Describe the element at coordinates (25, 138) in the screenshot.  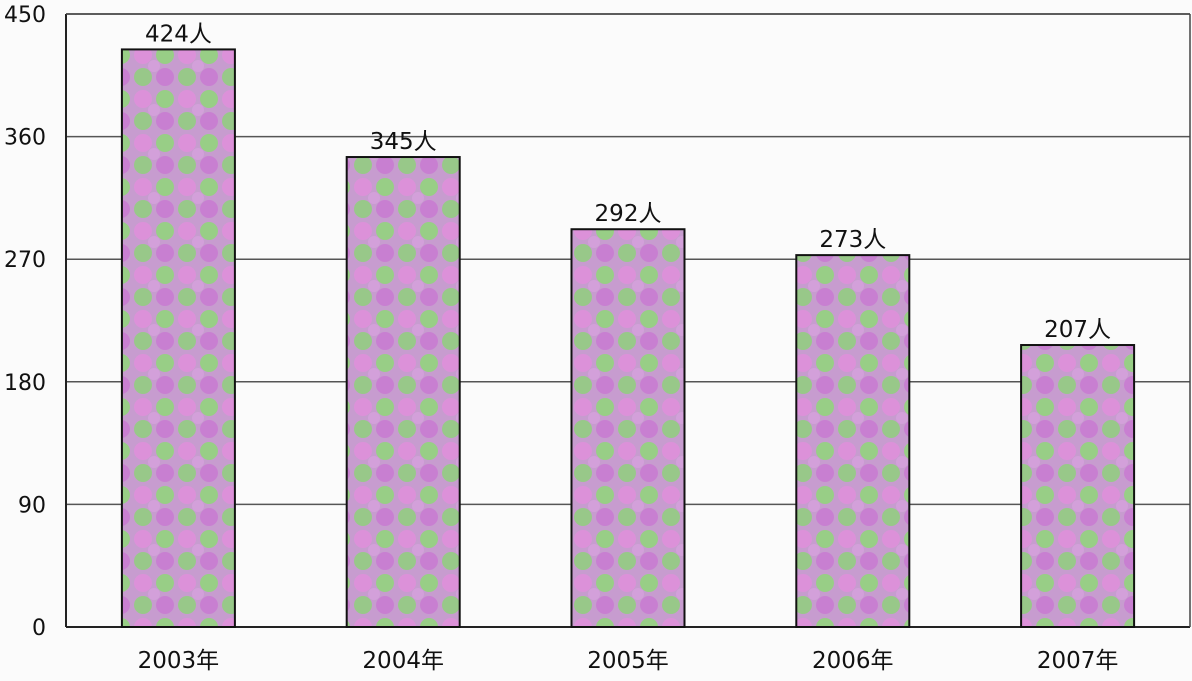
I see `y-tick-label-360: 360` at that location.